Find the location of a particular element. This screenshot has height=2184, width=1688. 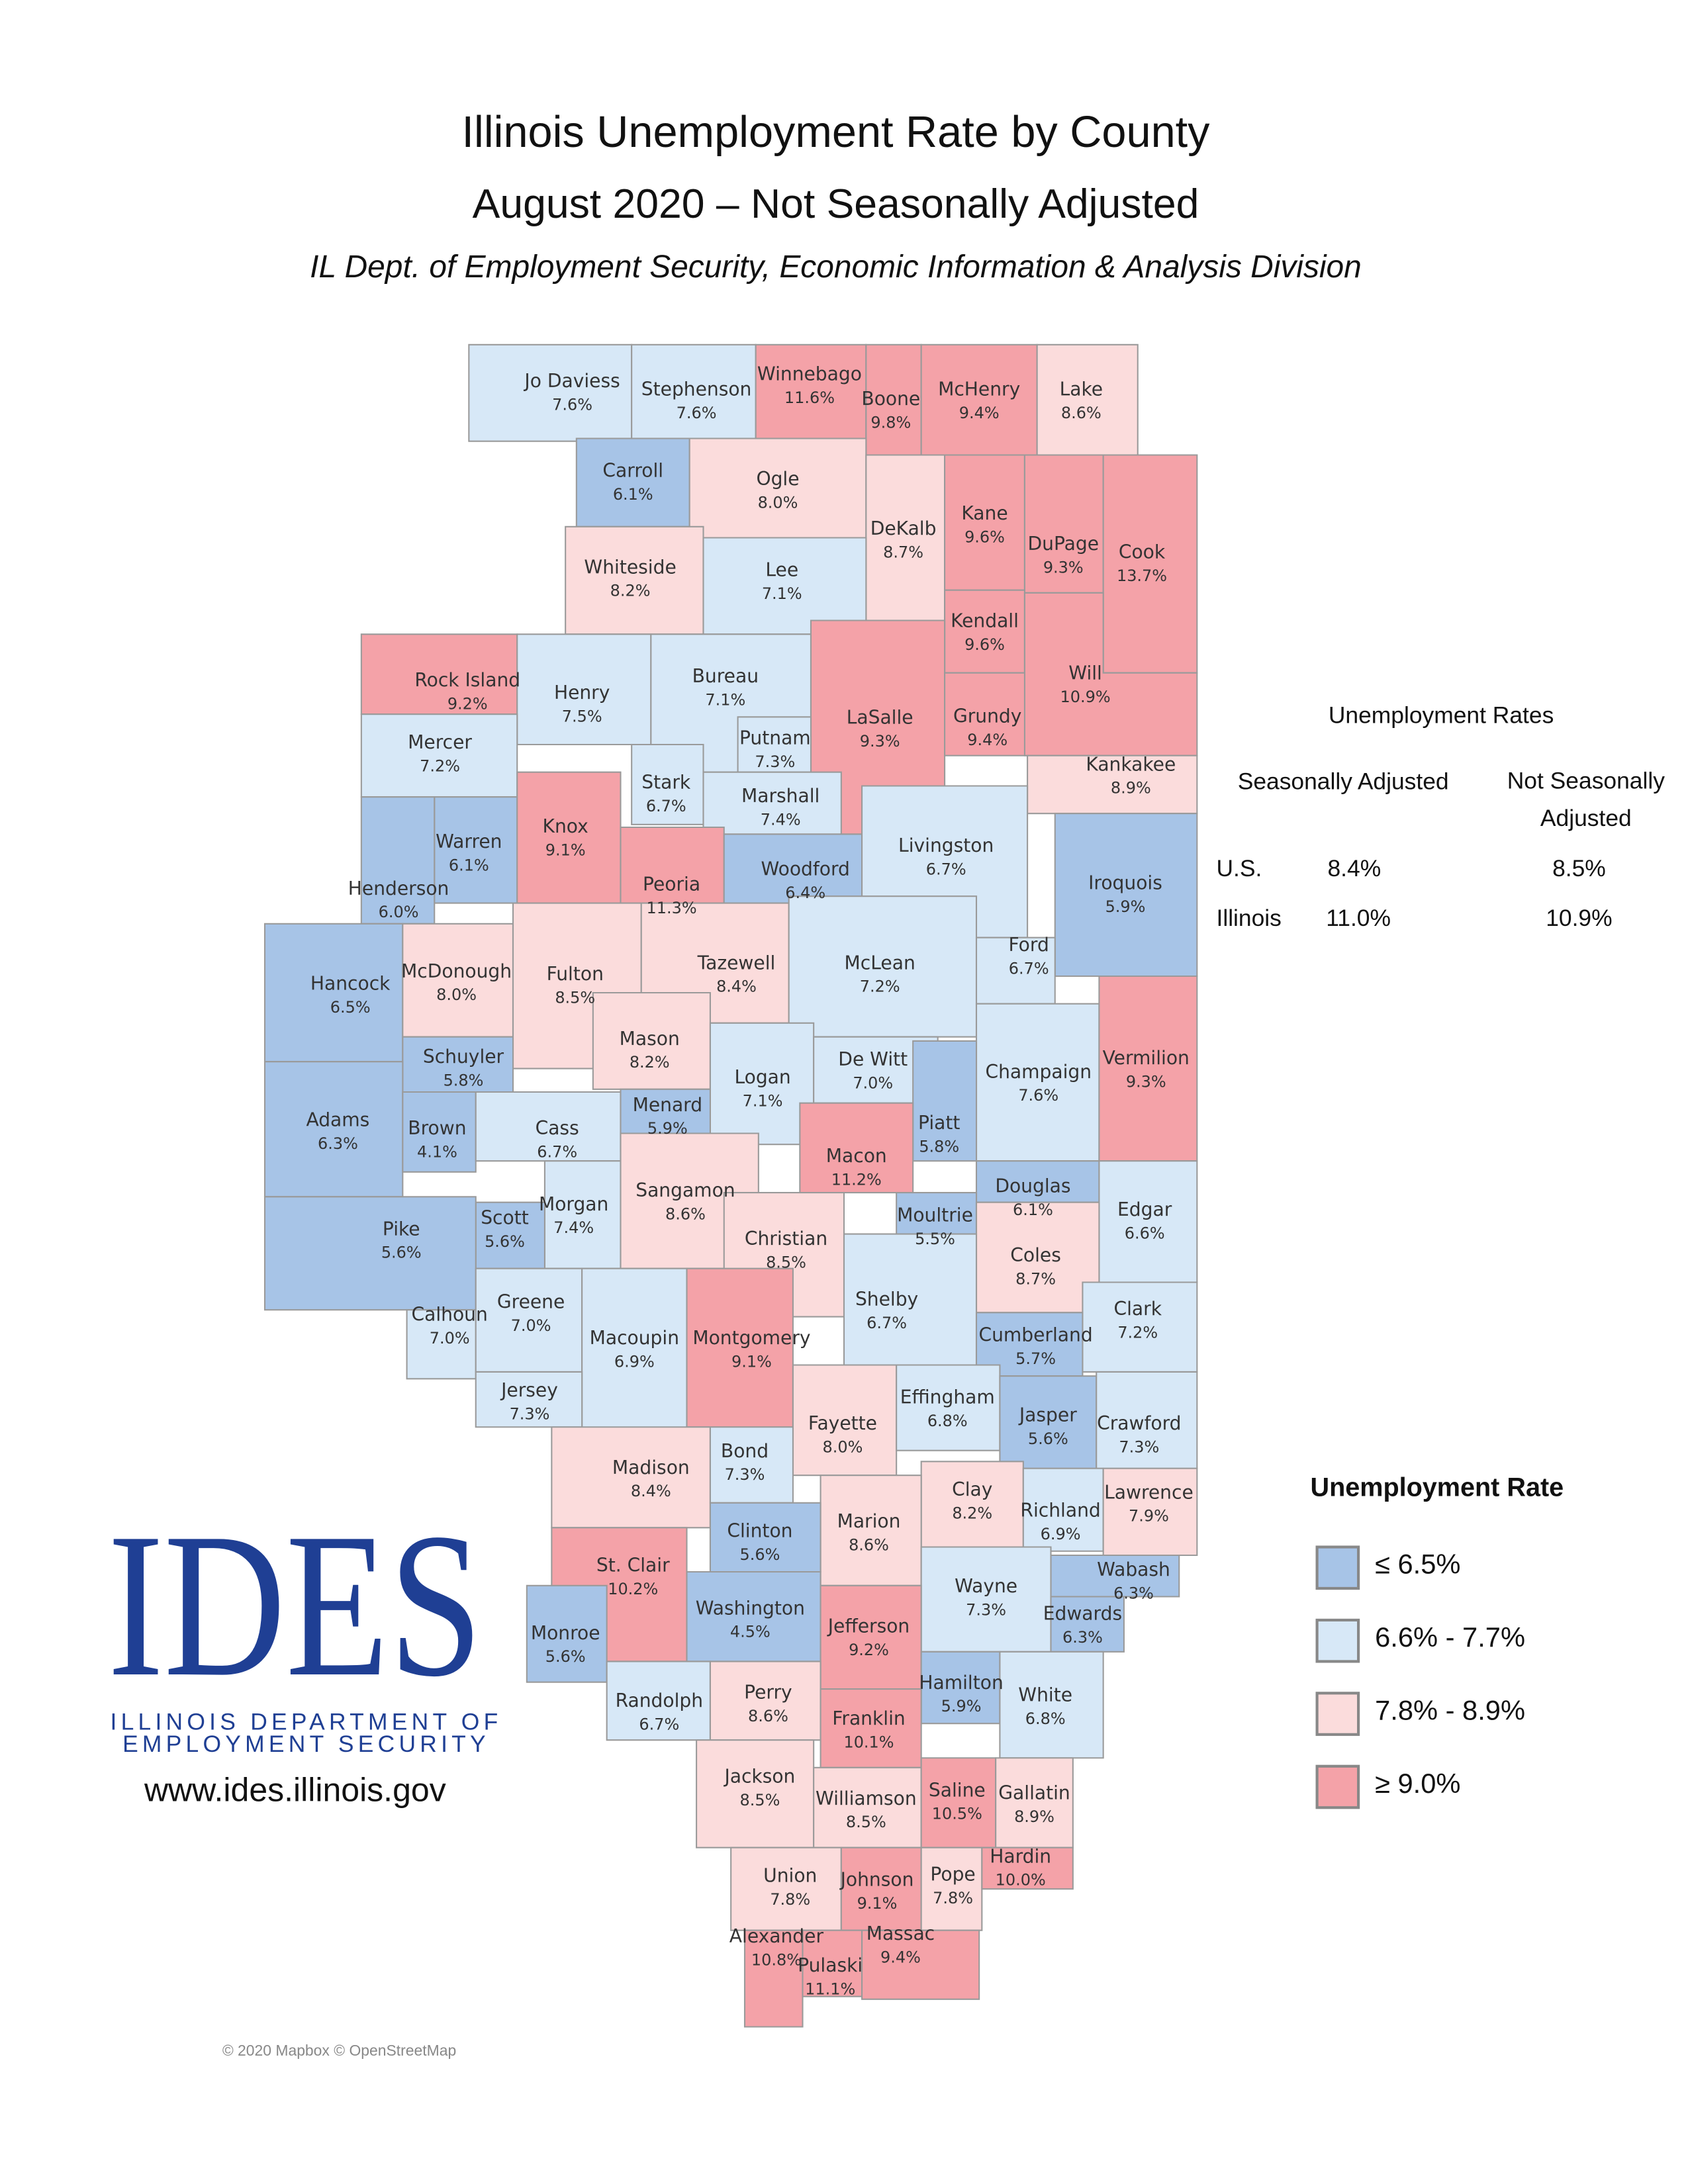

county-name: Union is located at coordinates (790, 1875).